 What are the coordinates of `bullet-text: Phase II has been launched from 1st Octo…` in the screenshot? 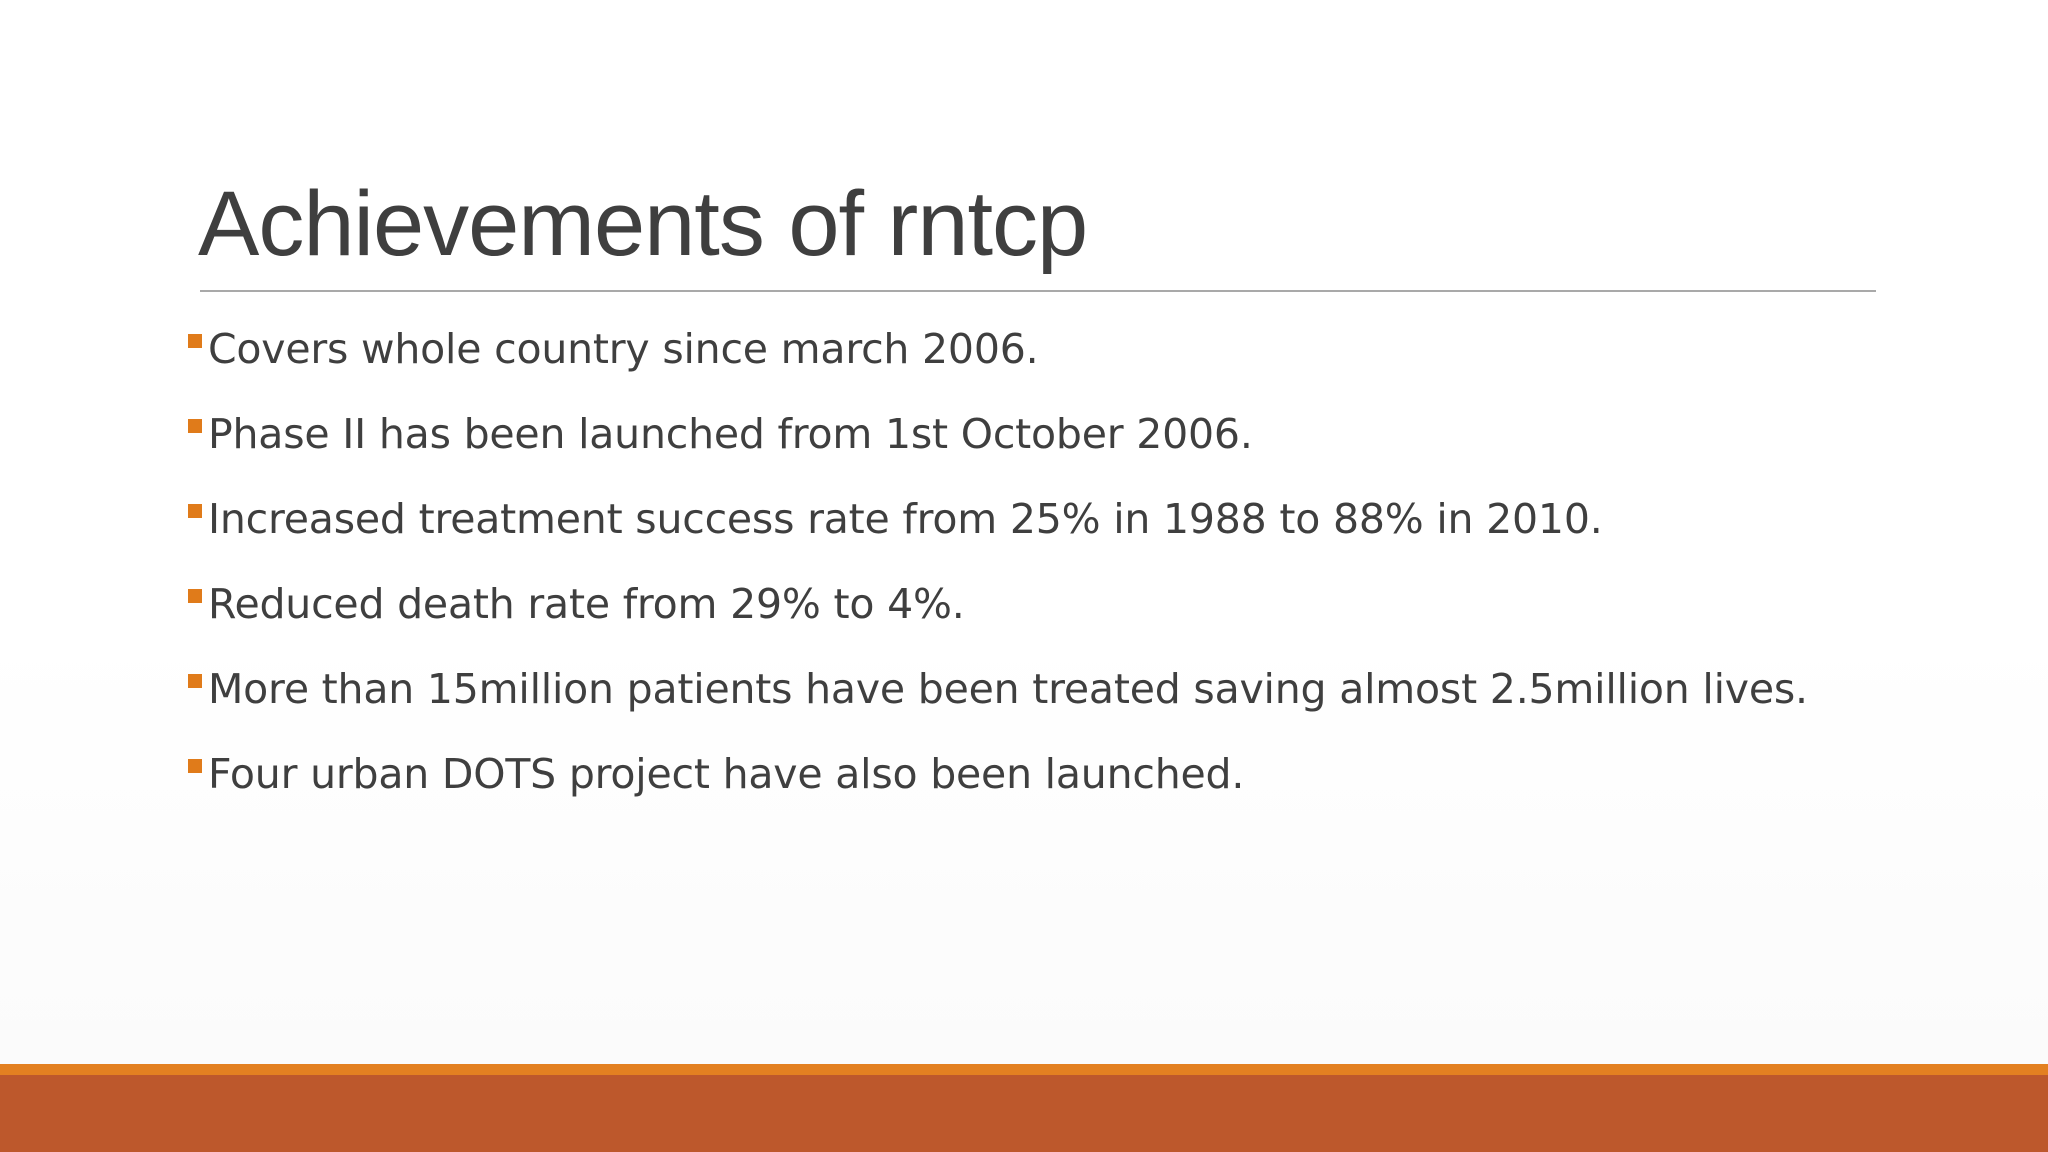 It's located at (730, 433).